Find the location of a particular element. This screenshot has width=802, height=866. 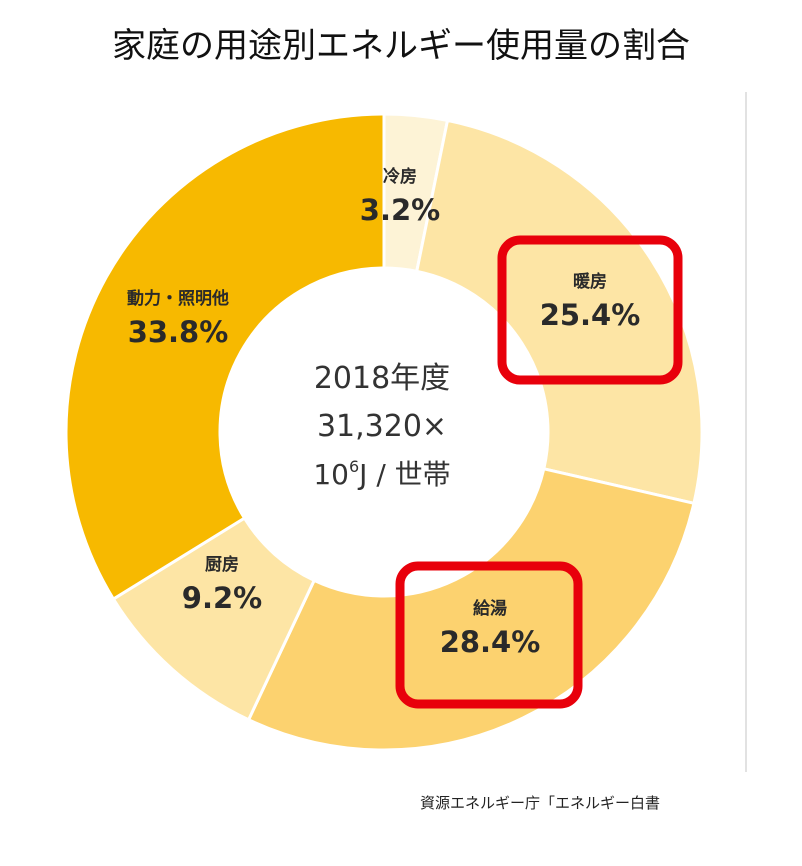

frame-divider is located at coordinates (746, 432).